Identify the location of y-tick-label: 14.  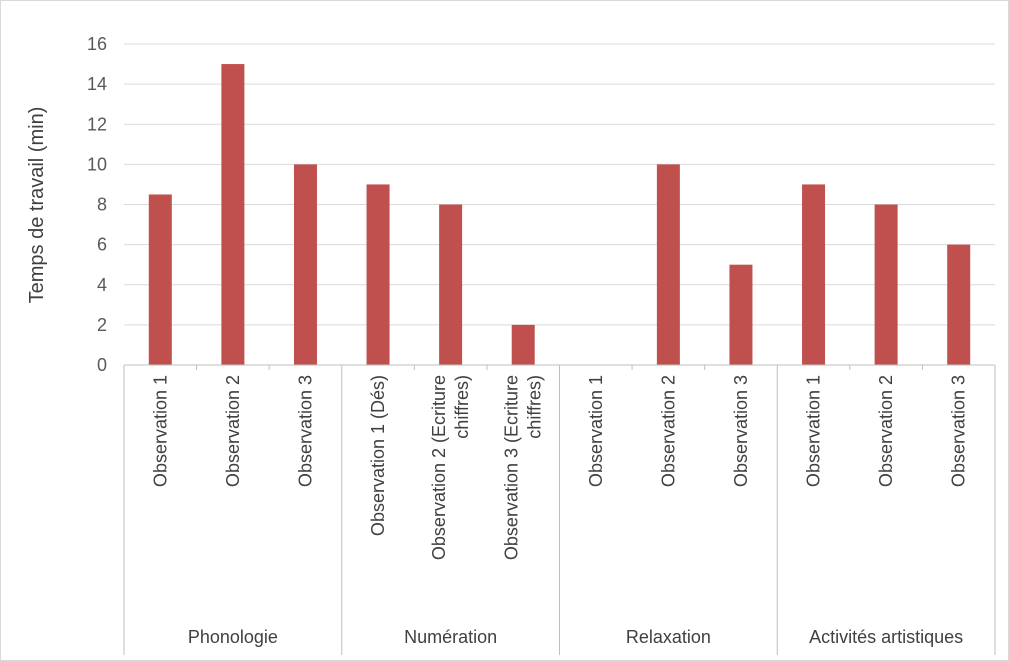
(97, 84).